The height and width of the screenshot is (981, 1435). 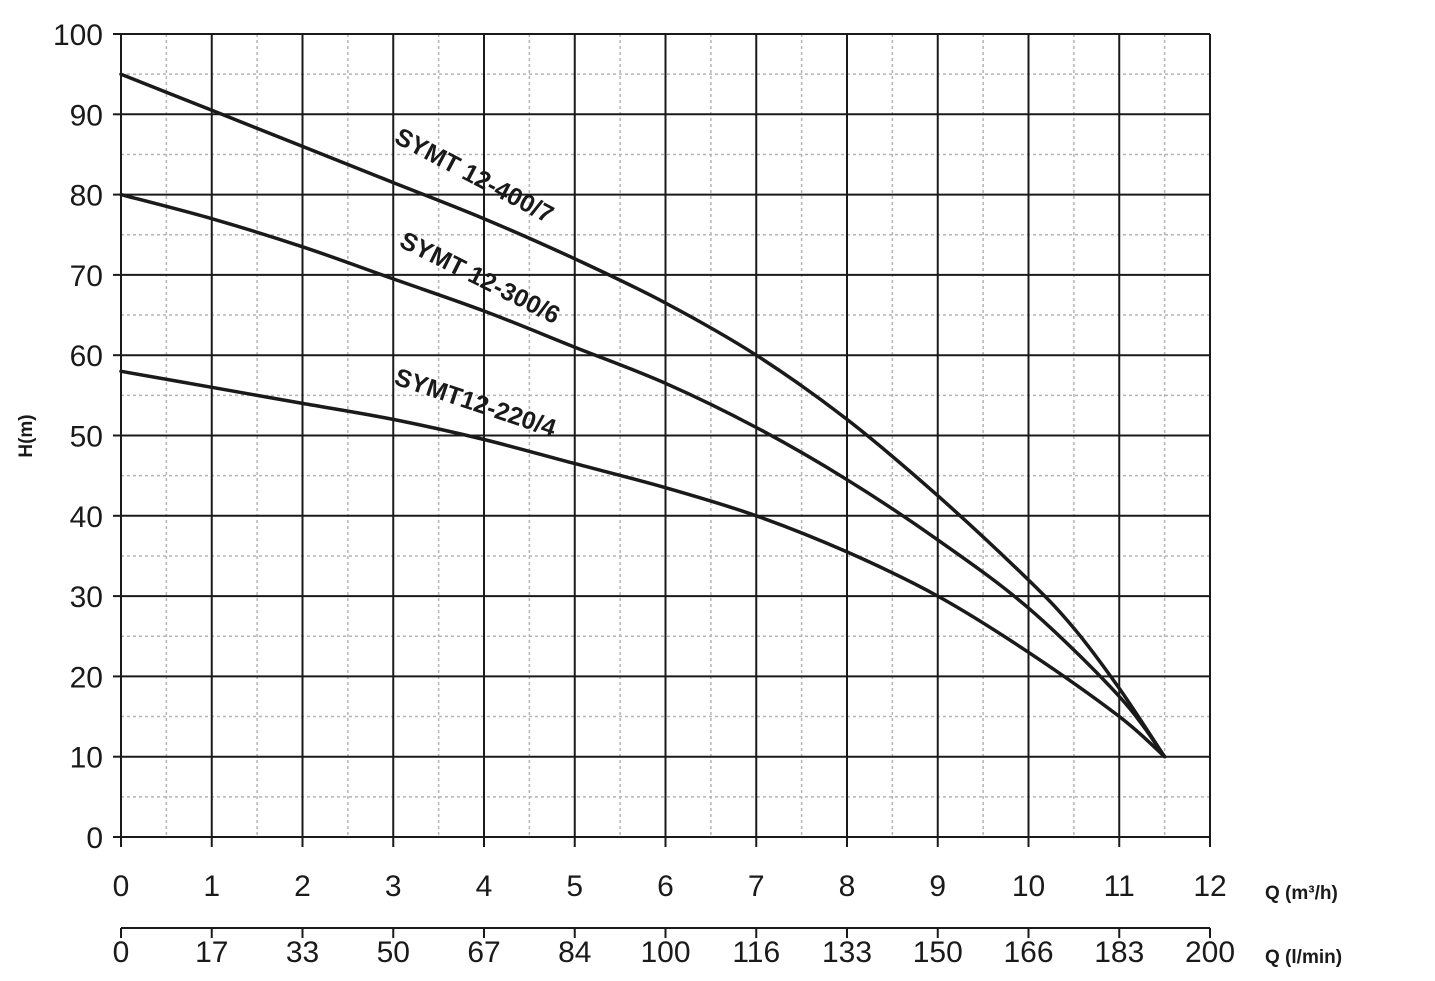 What do you see at coordinates (393, 952) in the screenshot?
I see `x2-tick-label: 50` at bounding box center [393, 952].